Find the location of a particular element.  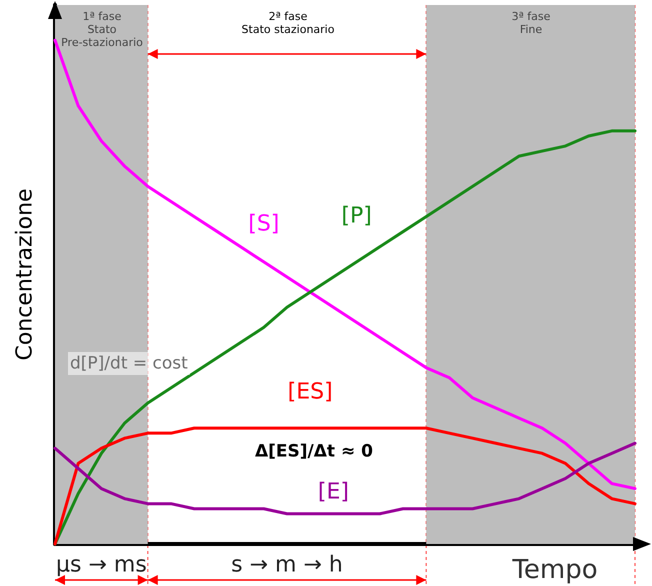

x-tick-label: s → m → h is located at coordinates (287, 565).